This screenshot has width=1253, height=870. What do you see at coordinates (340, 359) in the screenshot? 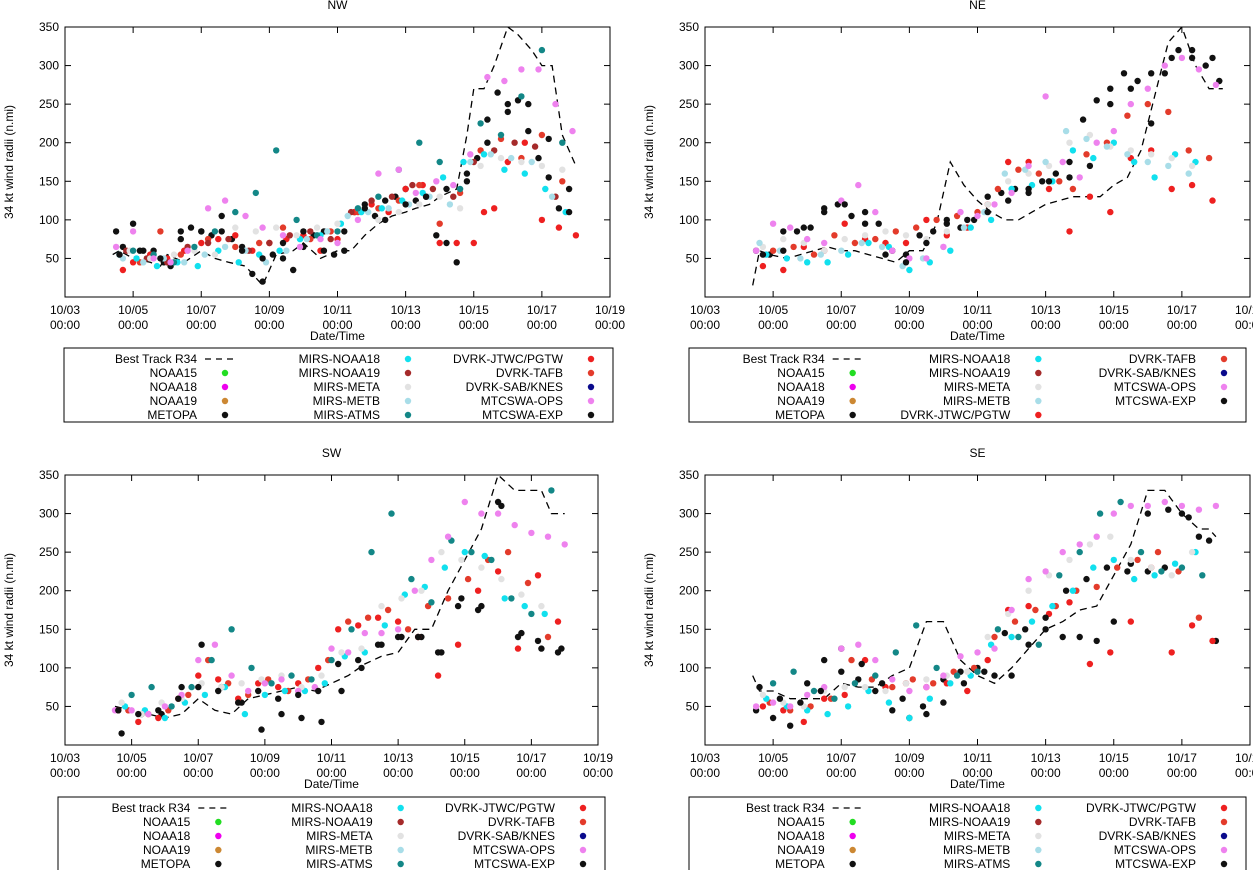
I see `legend-label: MIRS-NOAA18` at bounding box center [340, 359].